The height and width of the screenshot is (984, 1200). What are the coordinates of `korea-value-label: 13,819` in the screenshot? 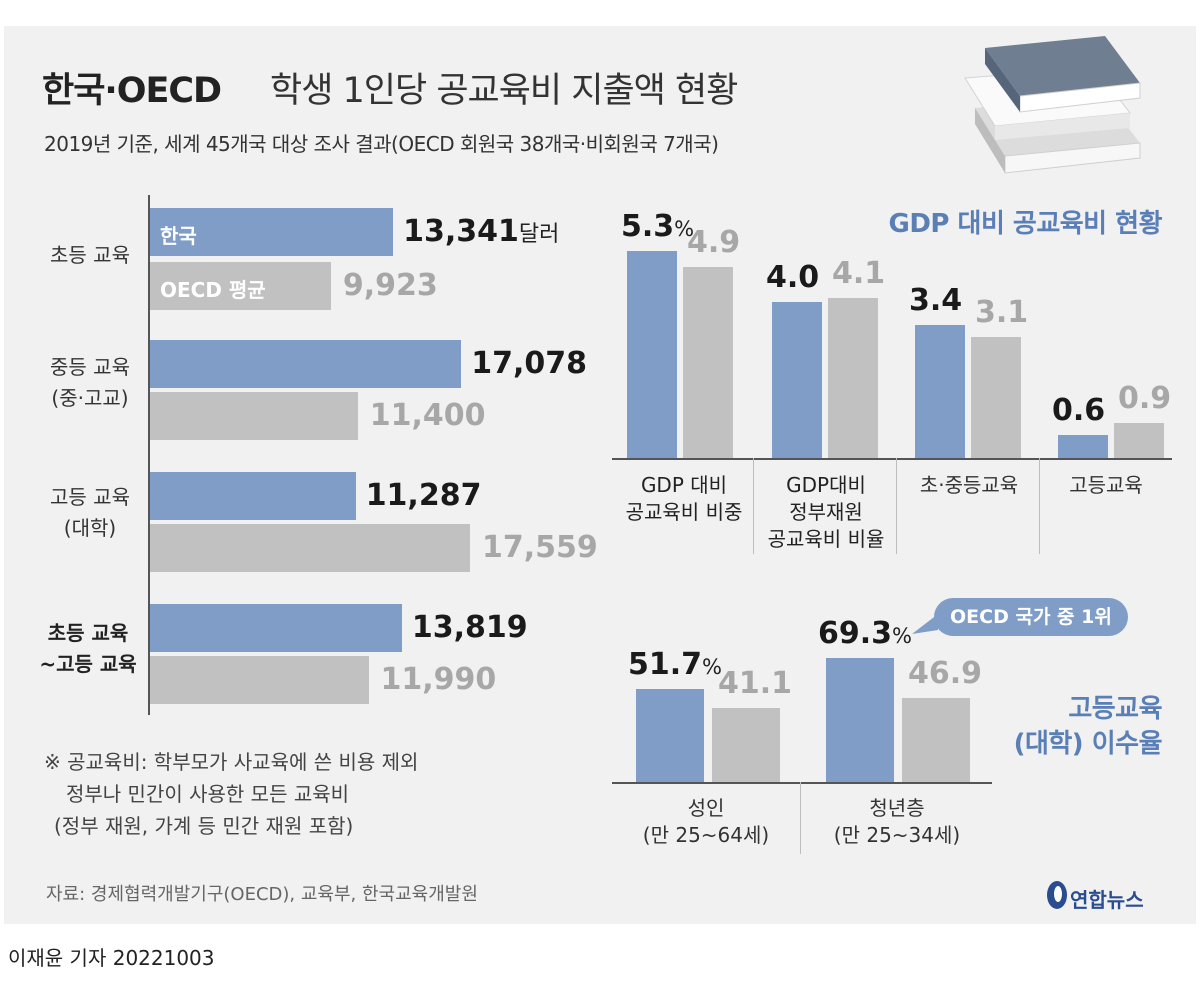 It's located at (469, 627).